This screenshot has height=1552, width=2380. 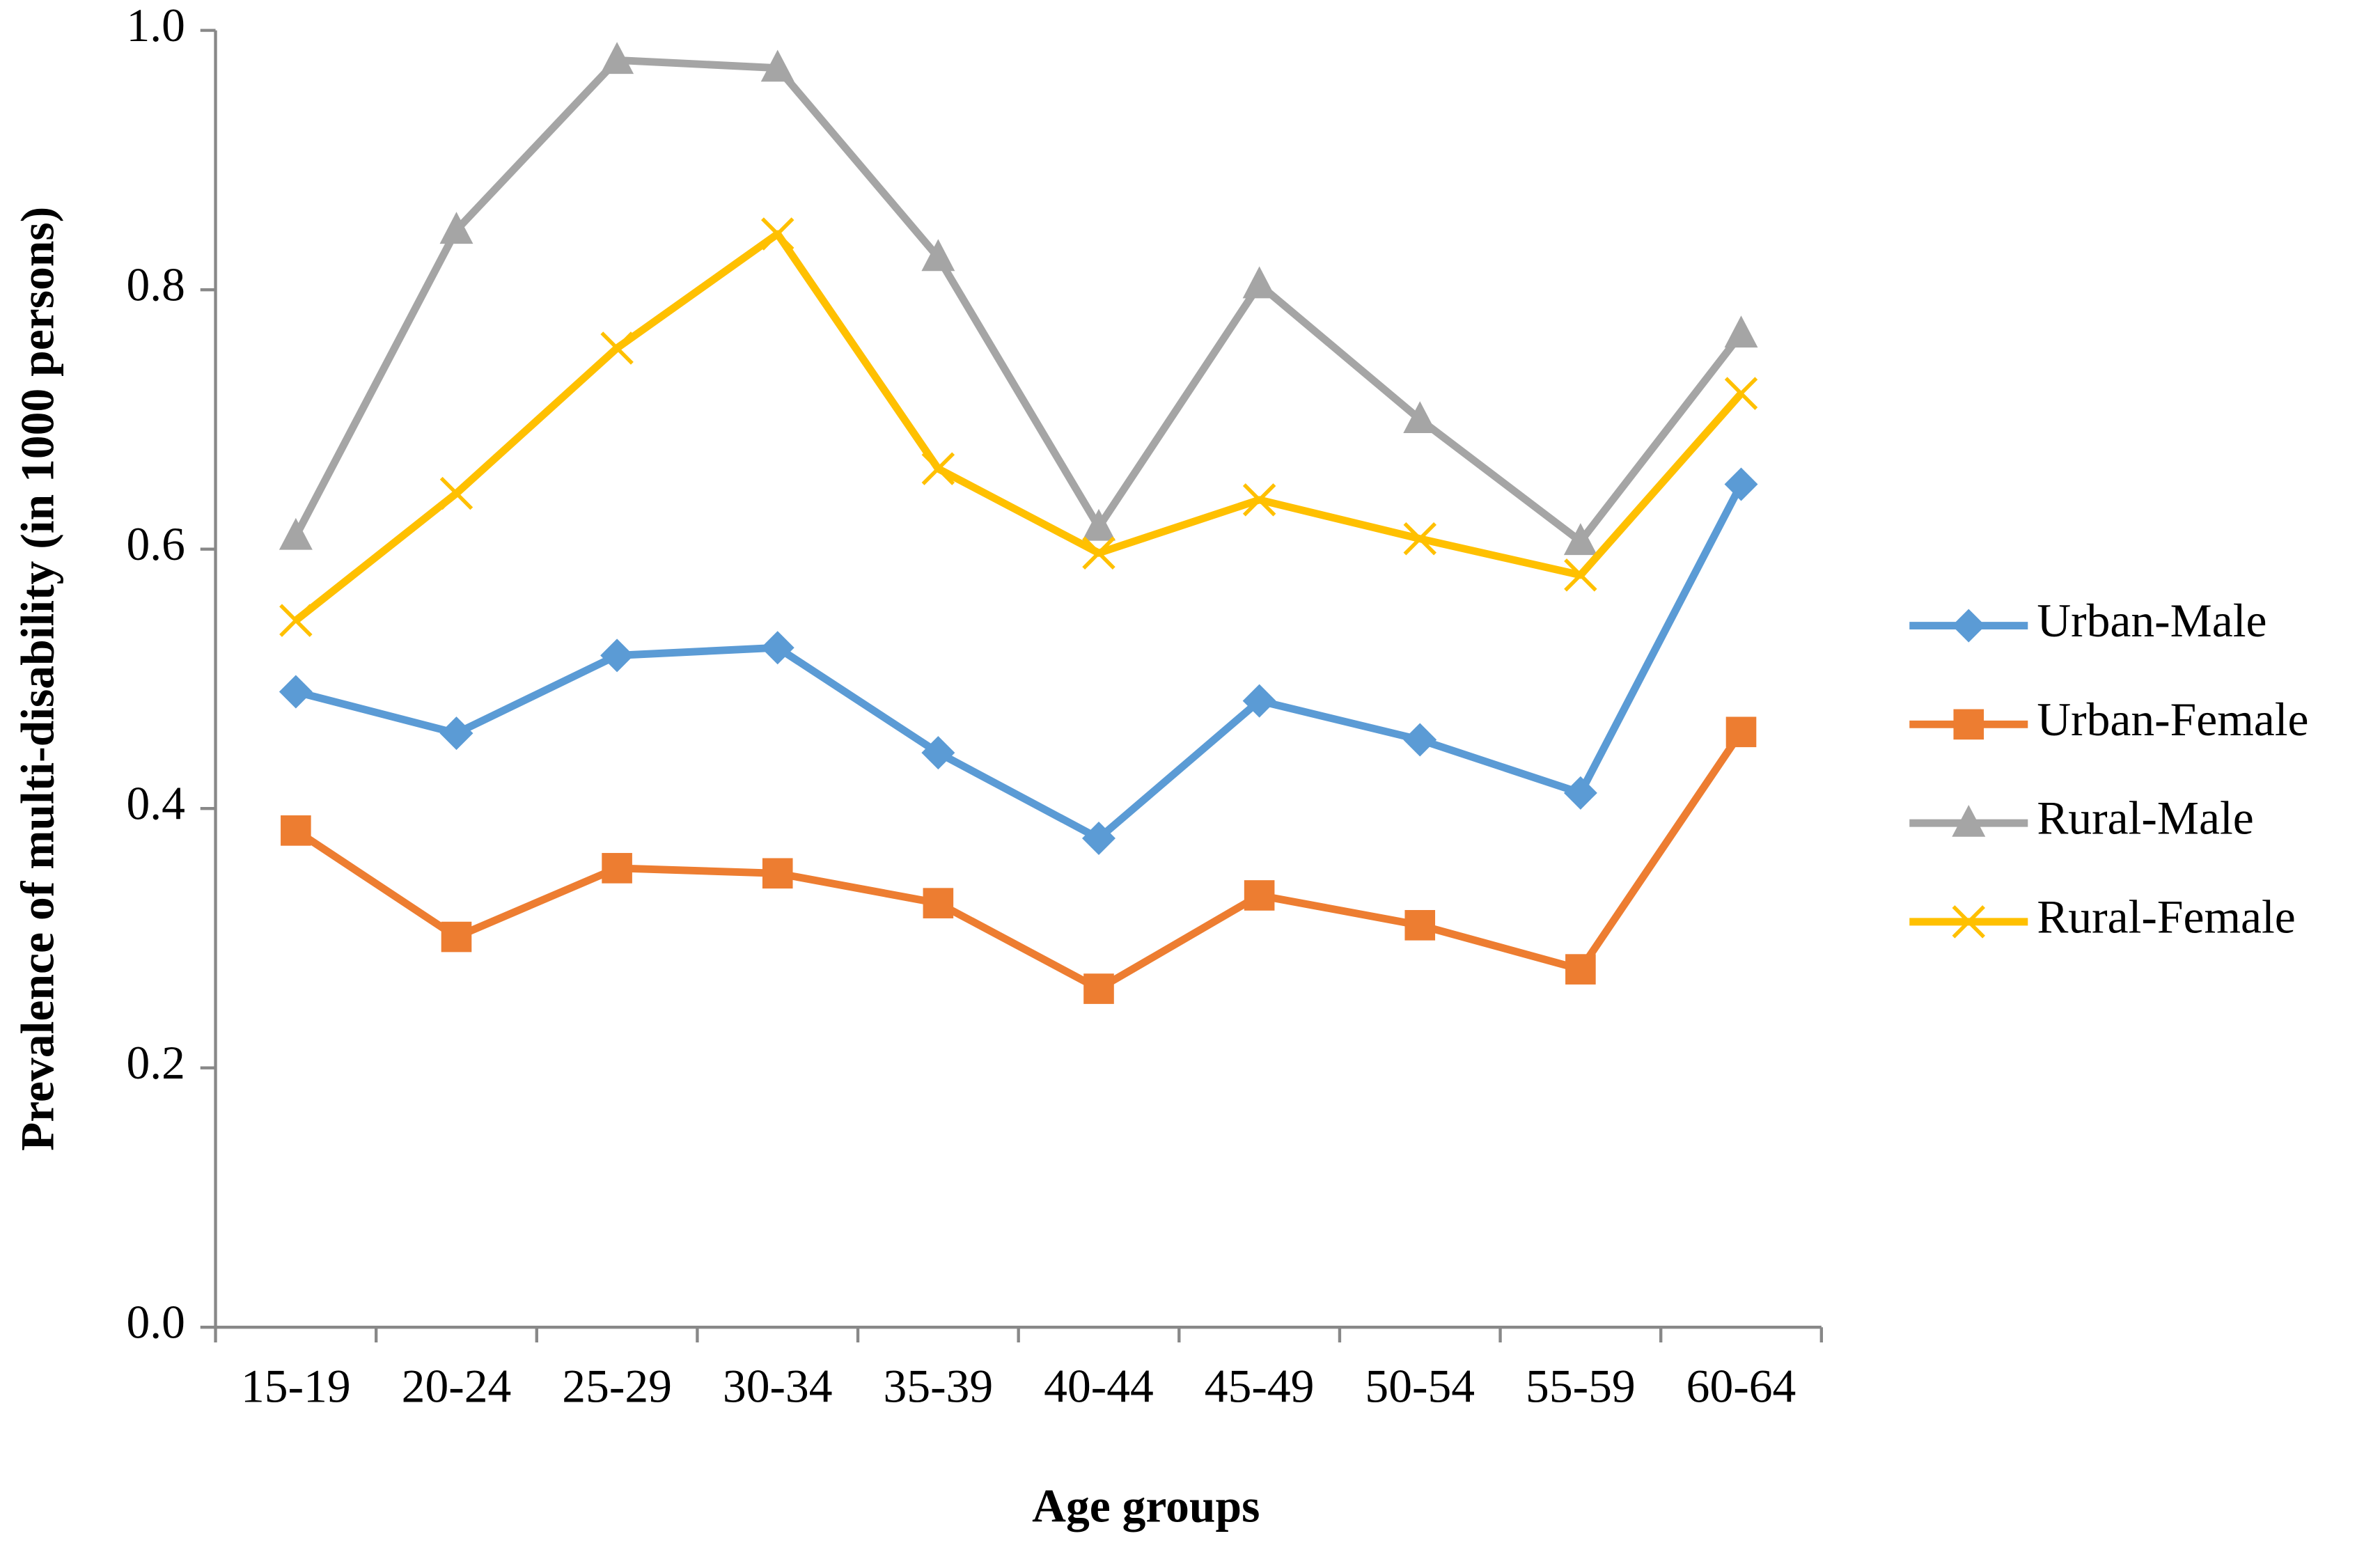 What do you see at coordinates (1099, 1386) in the screenshot?
I see `x-tick-label: 40-44` at bounding box center [1099, 1386].